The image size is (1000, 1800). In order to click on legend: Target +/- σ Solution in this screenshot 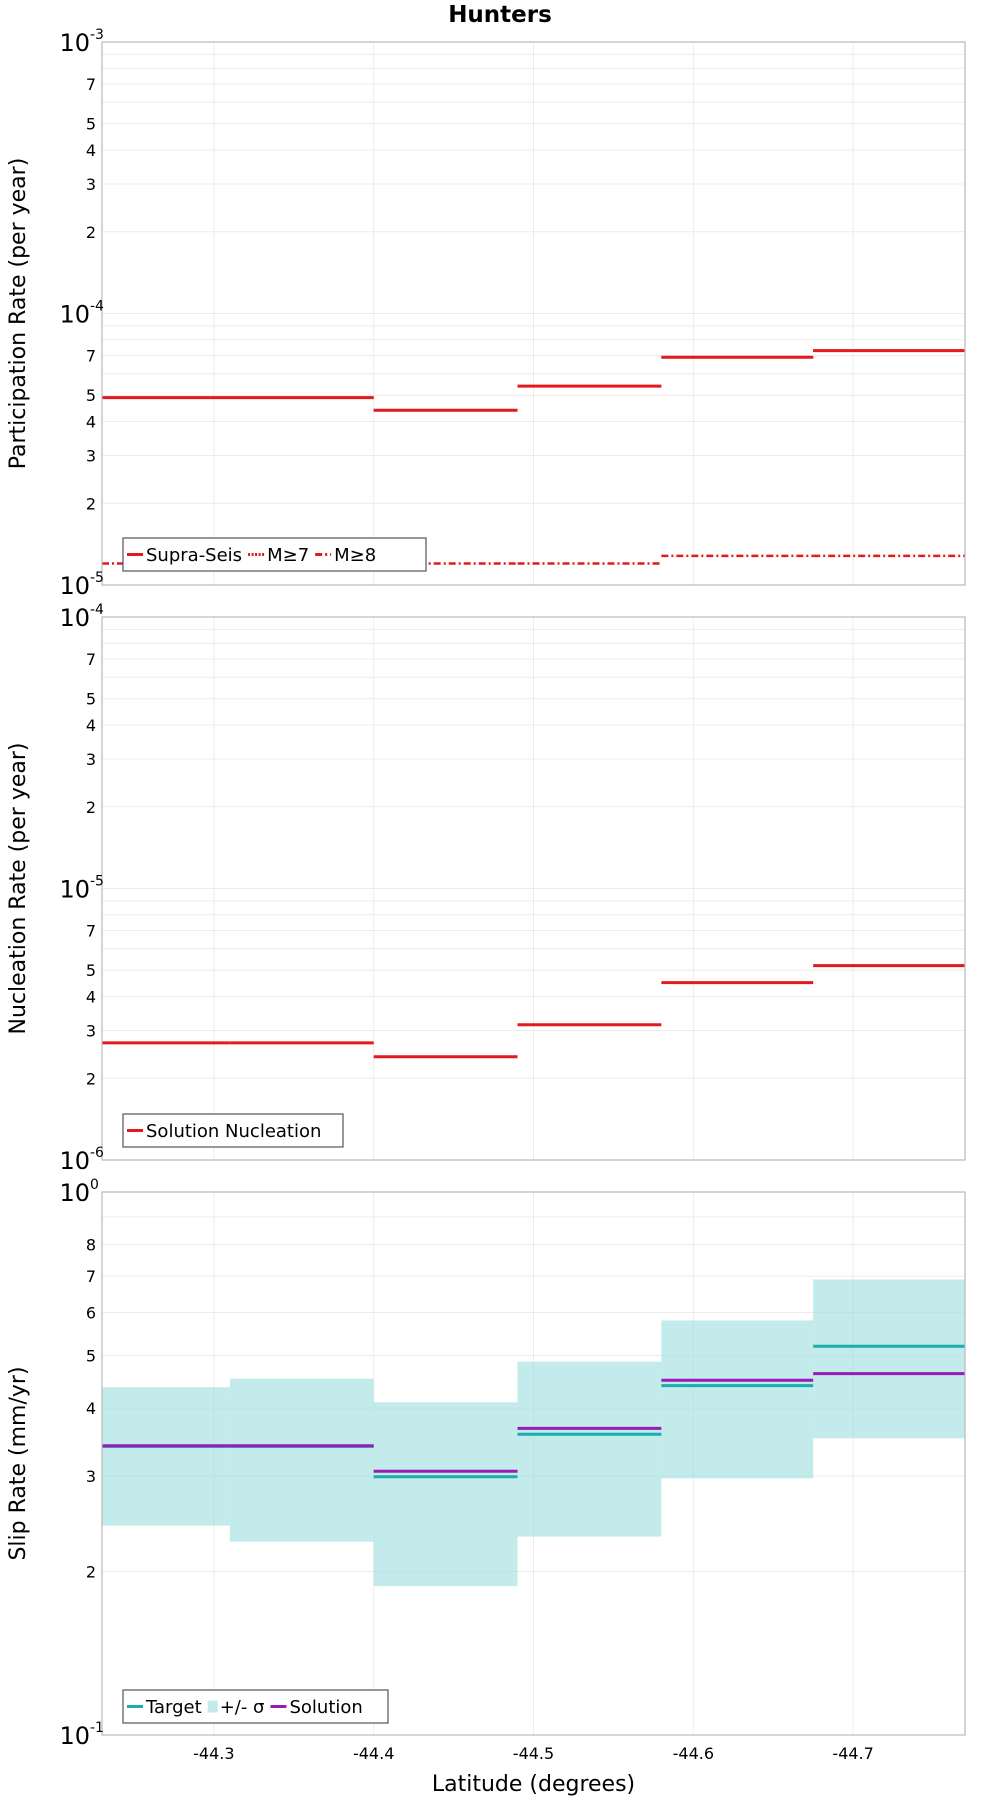, I will do `click(255, 1706)`.